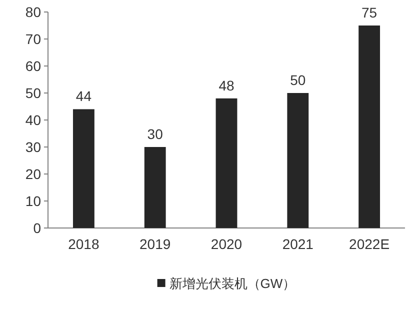 This screenshot has height=329, width=416. Describe the element at coordinates (33, 120) in the screenshot. I see `y-tick-label: 40` at that location.